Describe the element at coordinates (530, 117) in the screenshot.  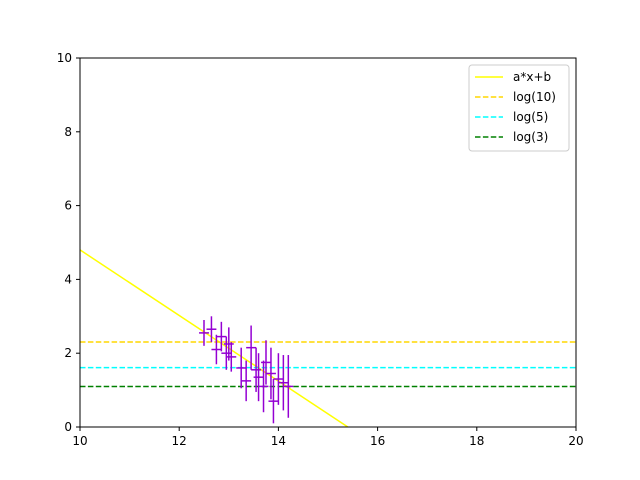
I see `legend-label-2: log(5)` at that location.